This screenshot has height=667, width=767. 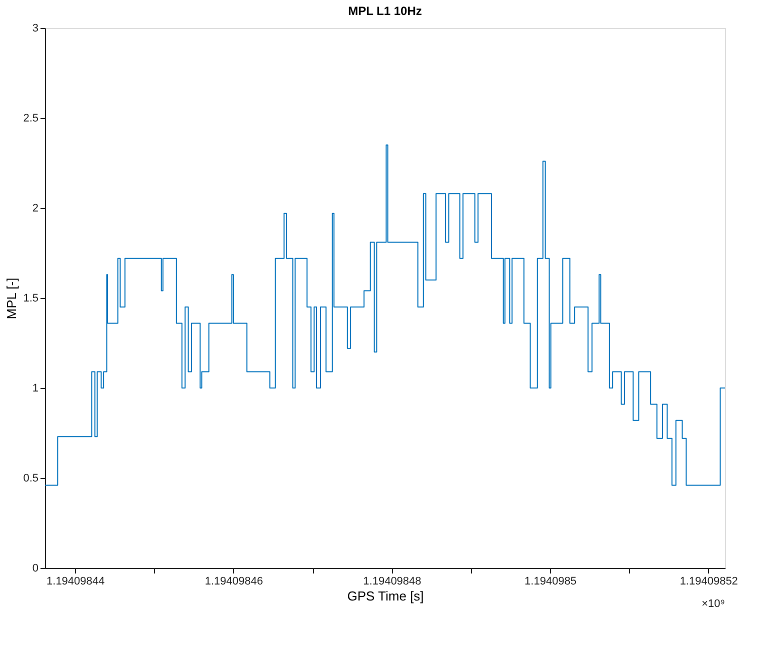 I want to click on y-tick-label: 3, so click(x=35, y=28).